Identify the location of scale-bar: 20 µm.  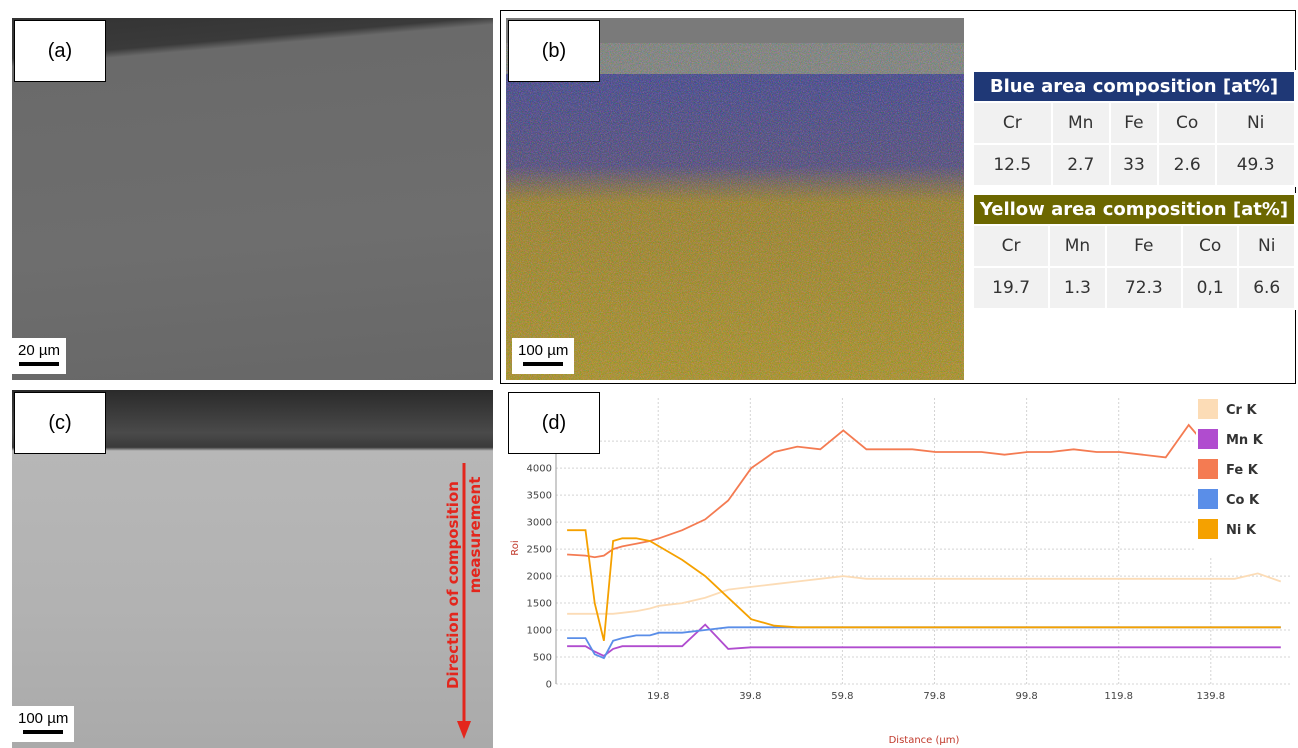
(39, 356).